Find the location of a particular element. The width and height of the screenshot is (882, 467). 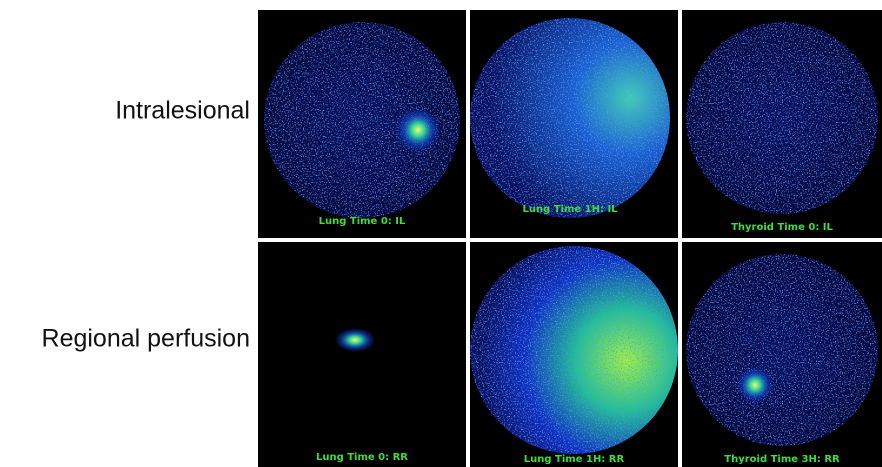

caption: Lung Time 1H: RR is located at coordinates (574, 459).